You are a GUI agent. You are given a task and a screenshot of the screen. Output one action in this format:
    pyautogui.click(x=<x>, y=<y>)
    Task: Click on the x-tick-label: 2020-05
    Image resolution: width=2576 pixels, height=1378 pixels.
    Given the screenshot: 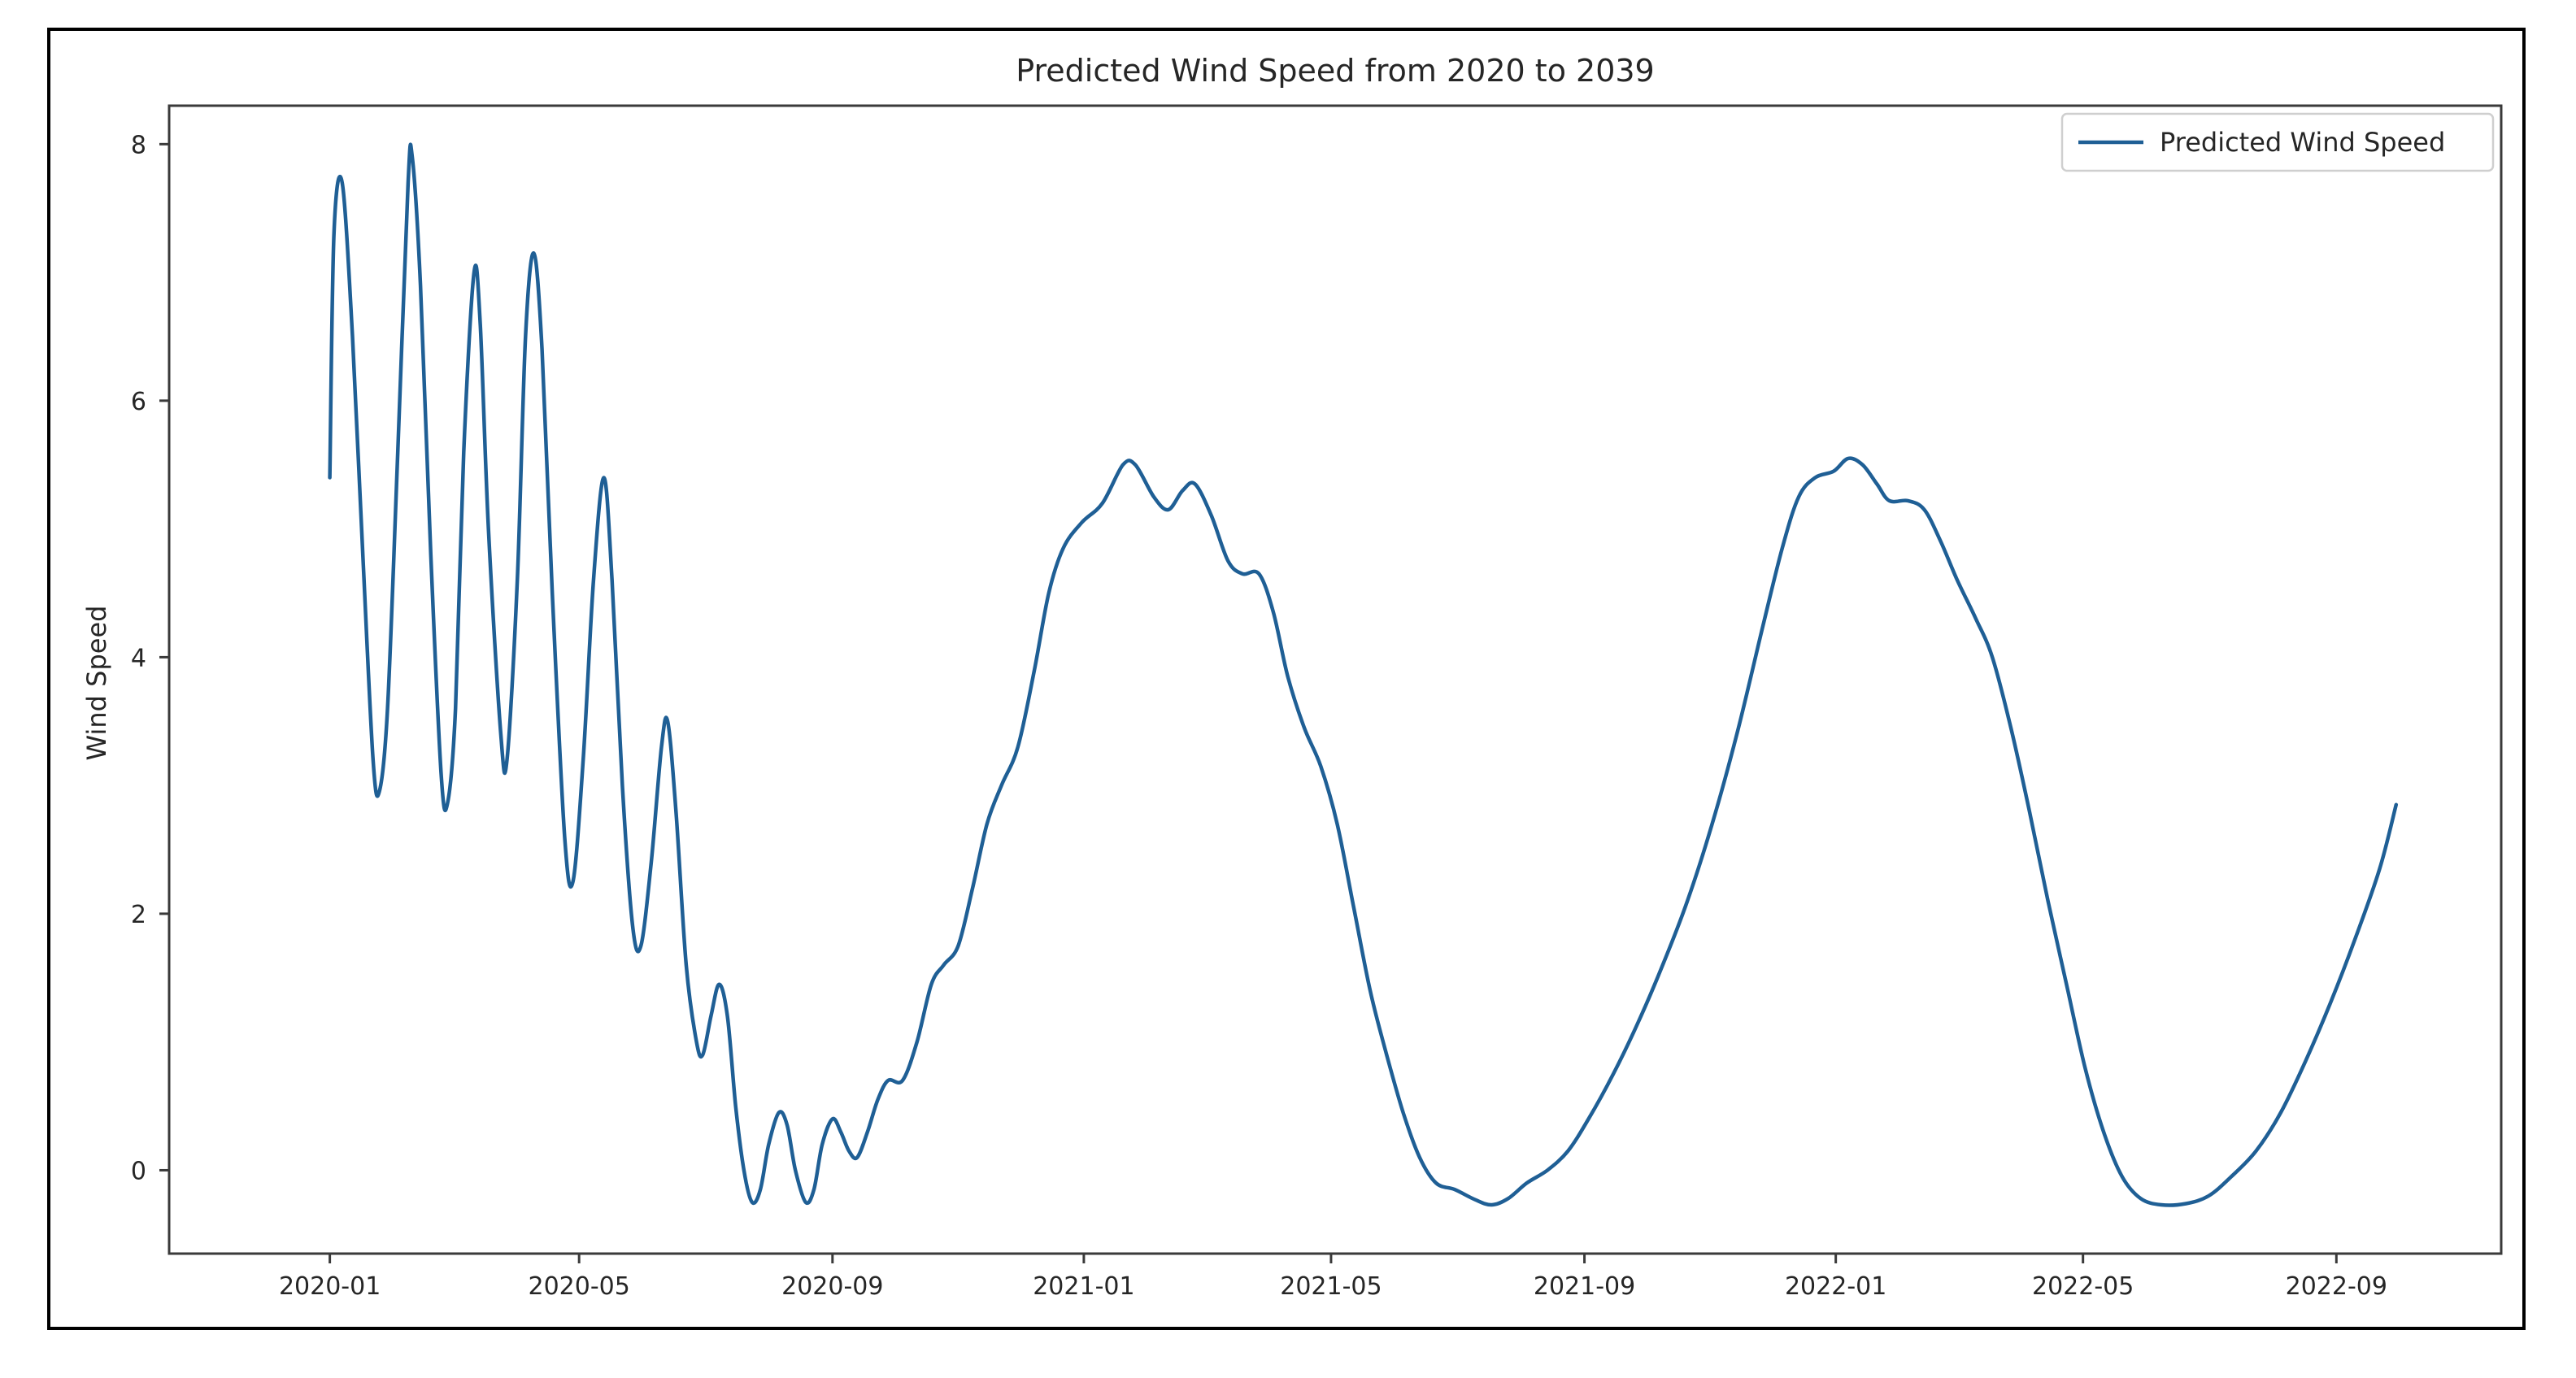 What is the action you would take?
    pyautogui.click(x=580, y=1286)
    